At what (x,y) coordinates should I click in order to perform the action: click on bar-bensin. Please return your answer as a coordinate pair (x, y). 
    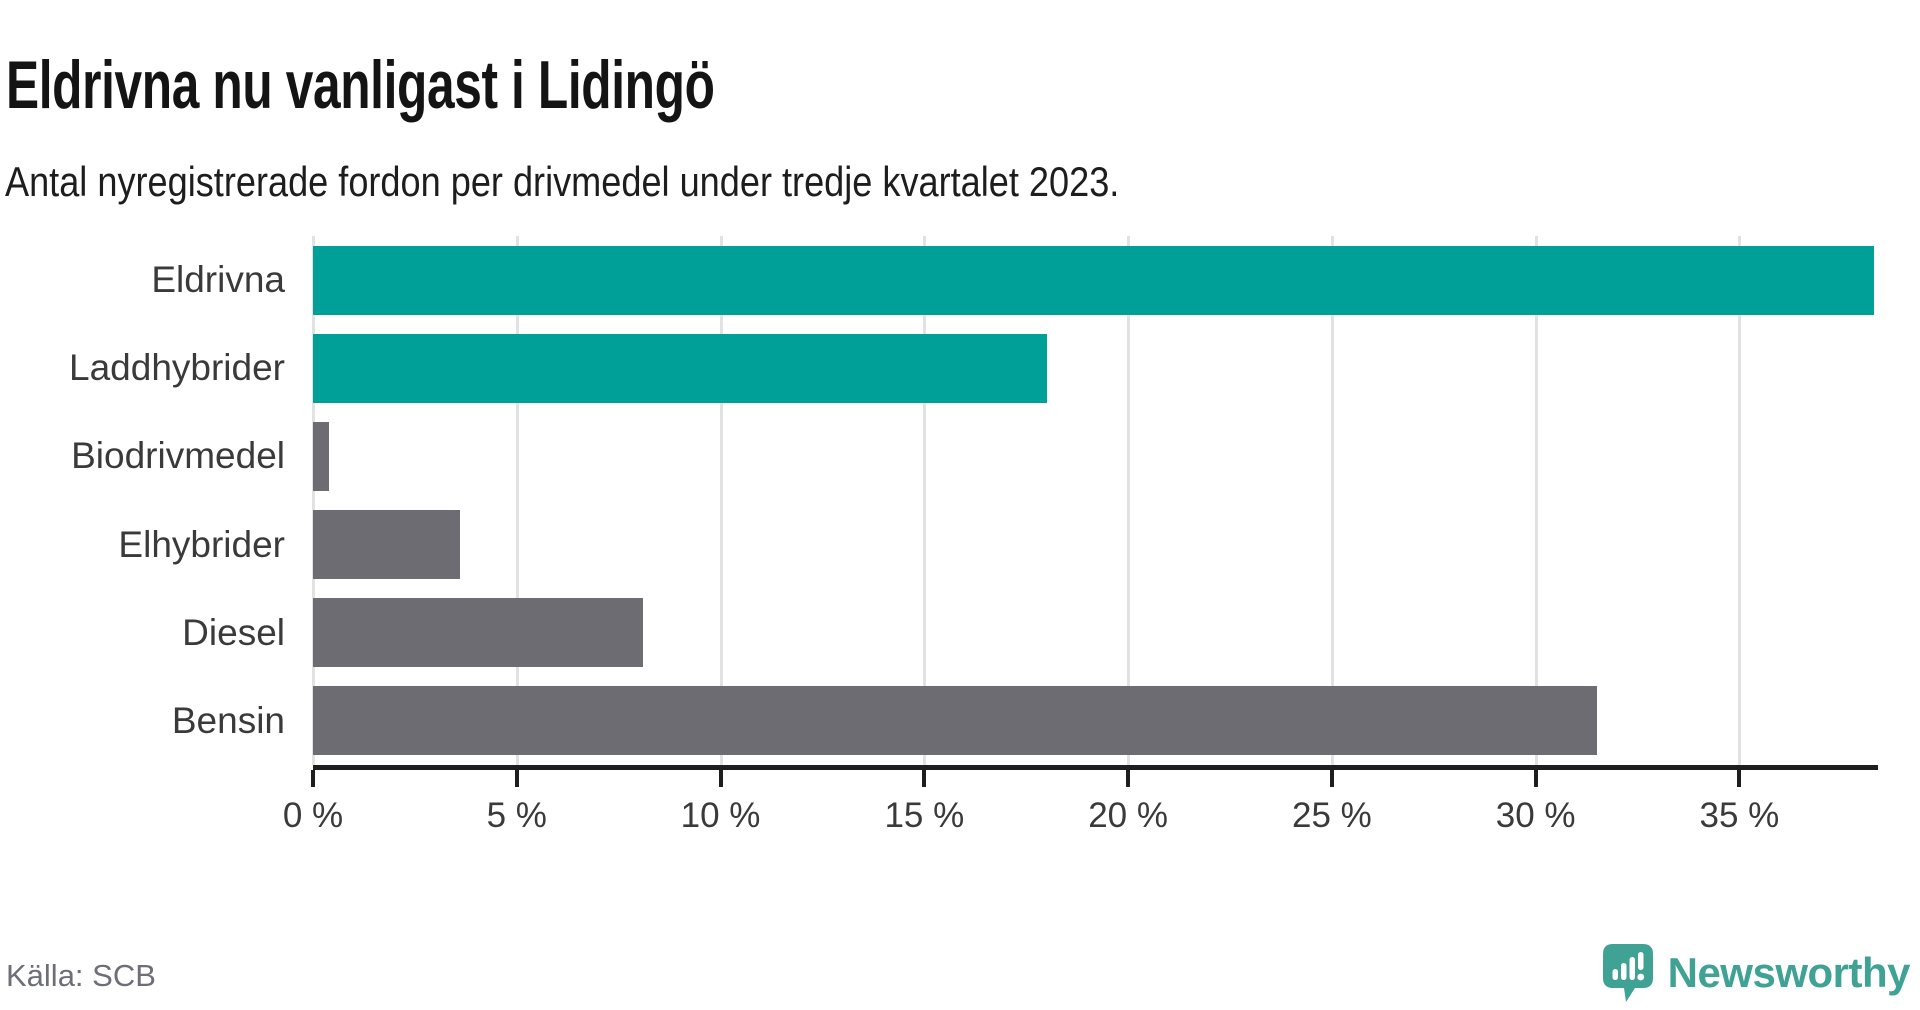
    Looking at the image, I should click on (955, 721).